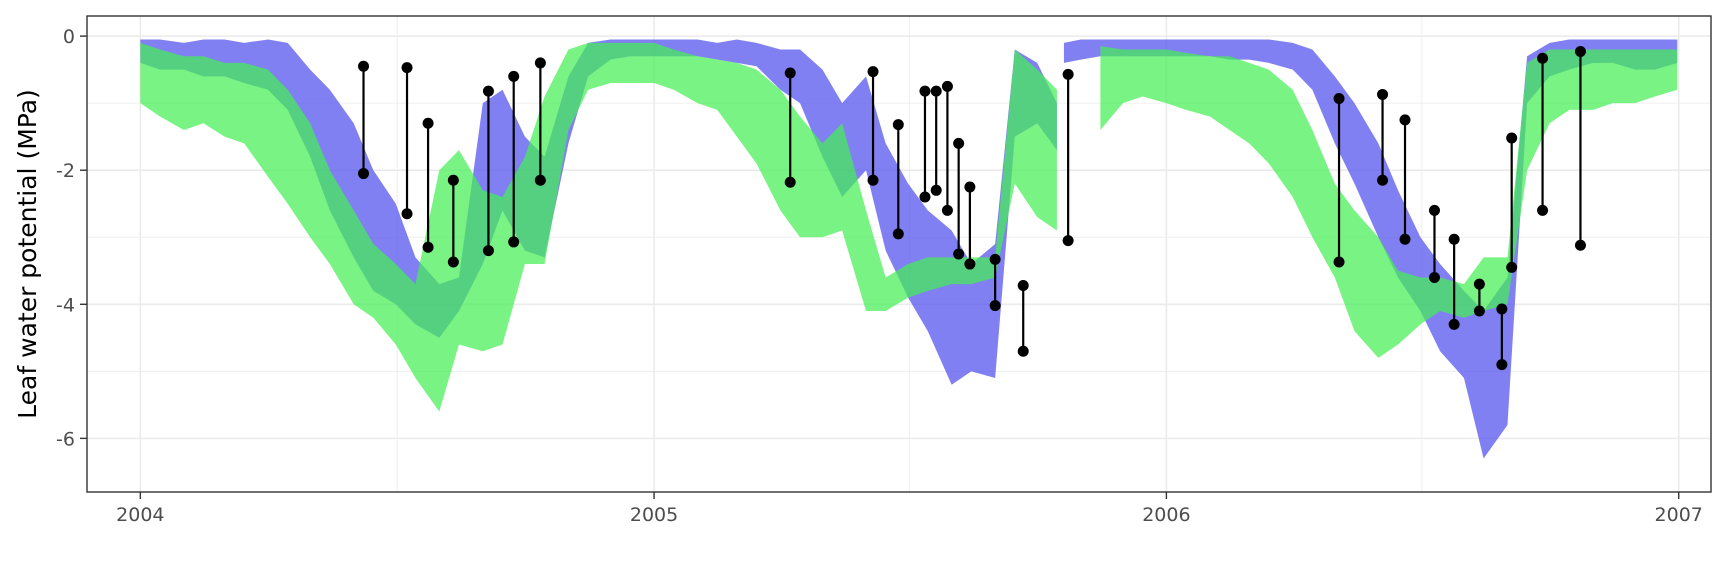 This screenshot has height=576, width=1728. What do you see at coordinates (65, 305) in the screenshot?
I see `y-tick-label: -4` at bounding box center [65, 305].